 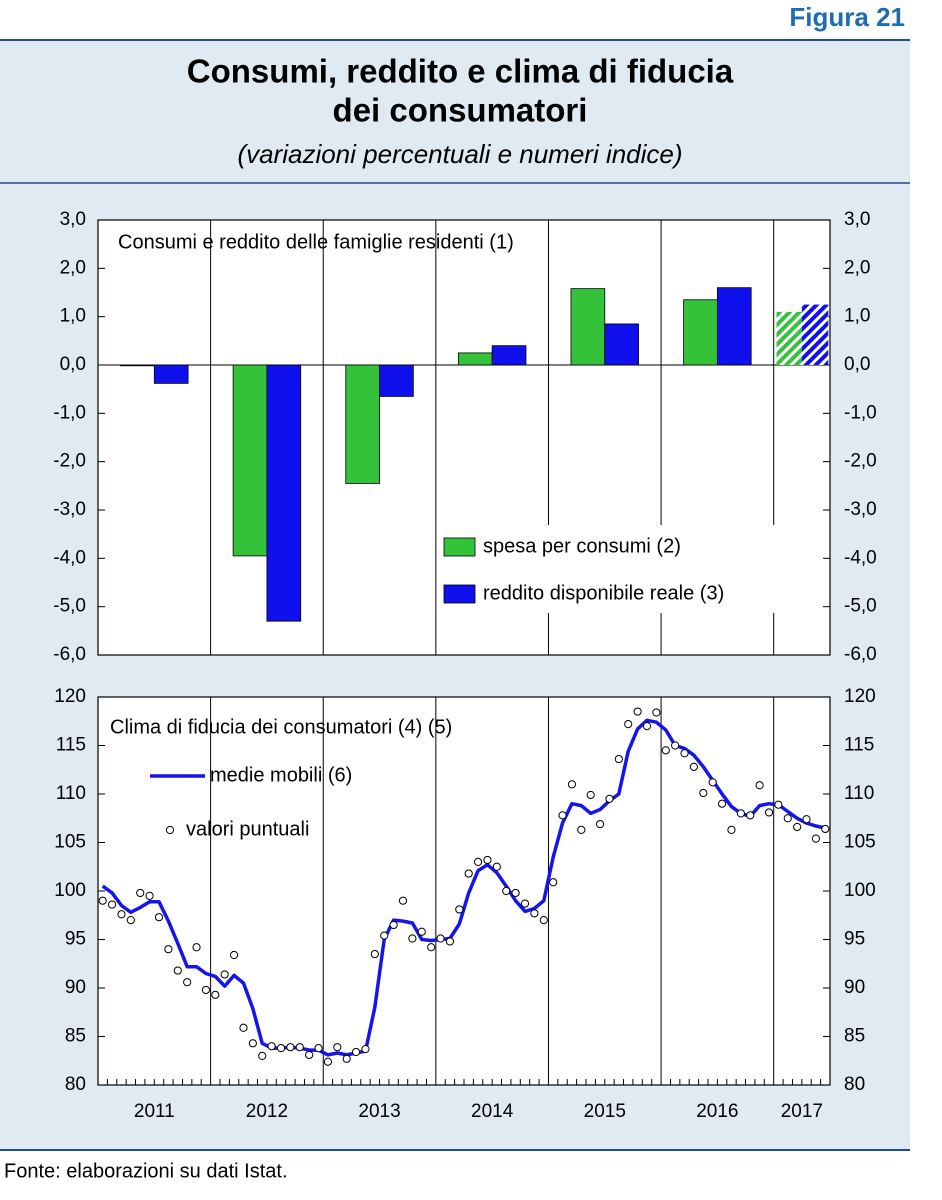 I want to click on y-tick-label: -2,0, so click(x=69, y=461).